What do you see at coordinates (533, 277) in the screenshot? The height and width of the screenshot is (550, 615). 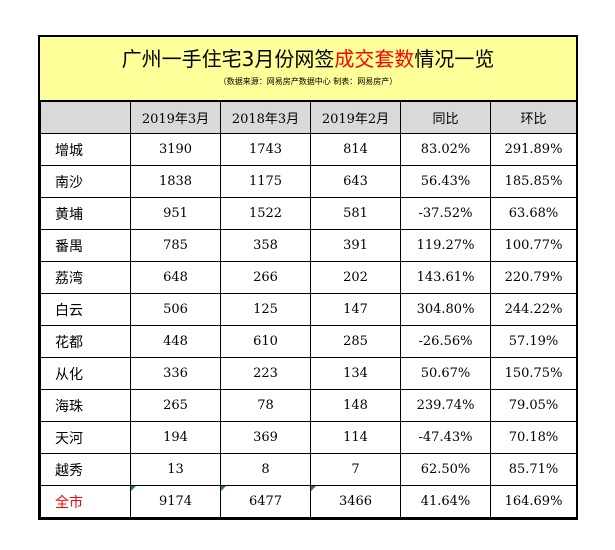 I see `cell-mom: 220.79%` at bounding box center [533, 277].